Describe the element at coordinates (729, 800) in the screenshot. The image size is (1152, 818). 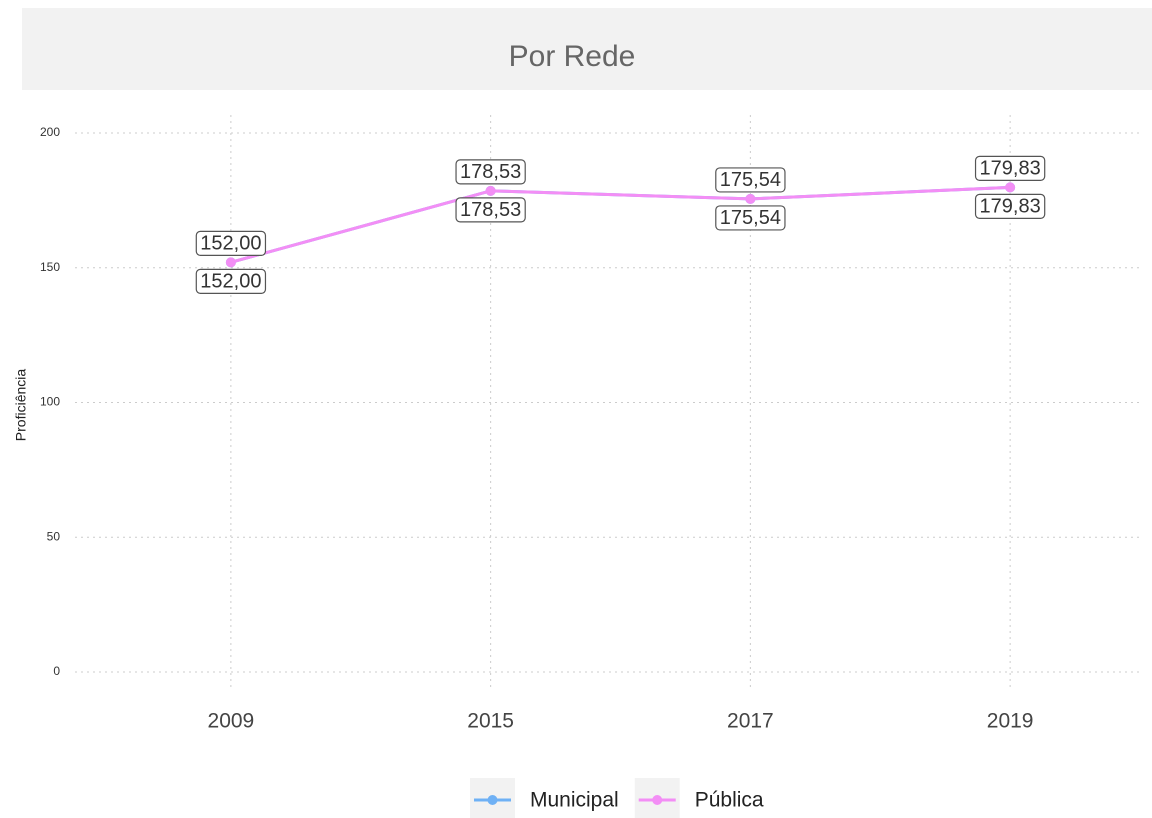
I see `legend-label: Pública` at that location.